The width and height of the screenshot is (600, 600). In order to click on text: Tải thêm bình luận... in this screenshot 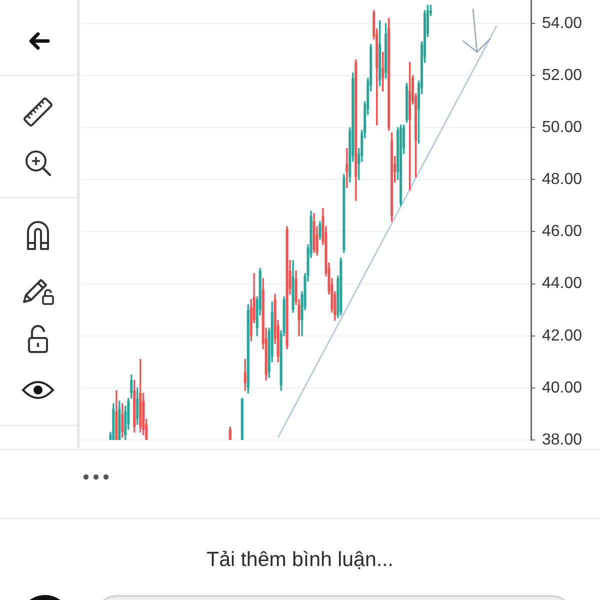, I will do `click(300, 560)`.